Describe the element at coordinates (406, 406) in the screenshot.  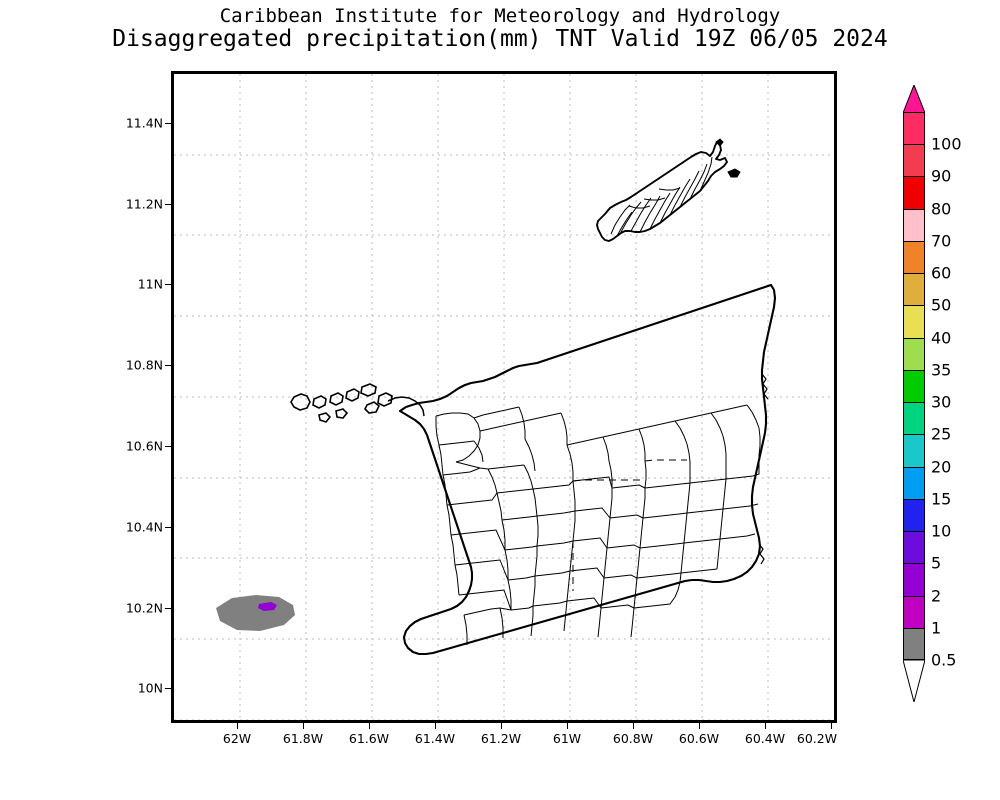
I see `peninsula-chaguaramas` at that location.